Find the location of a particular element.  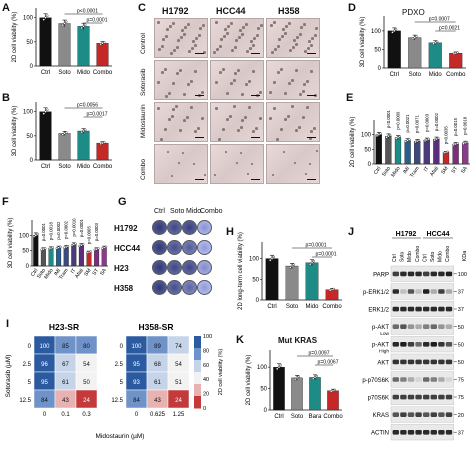

x-tick-label: SA is located at coordinates (464, 170).